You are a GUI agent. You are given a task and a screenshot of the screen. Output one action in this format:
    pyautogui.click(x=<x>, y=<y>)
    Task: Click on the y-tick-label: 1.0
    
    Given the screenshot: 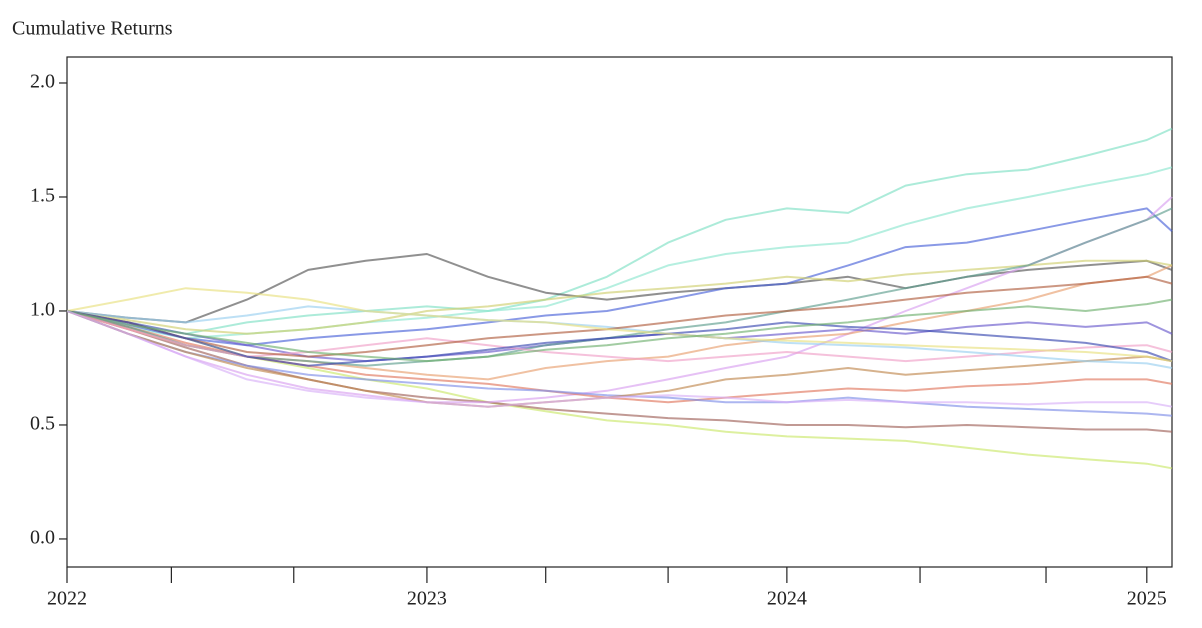 What is the action you would take?
    pyautogui.click(x=42, y=310)
    